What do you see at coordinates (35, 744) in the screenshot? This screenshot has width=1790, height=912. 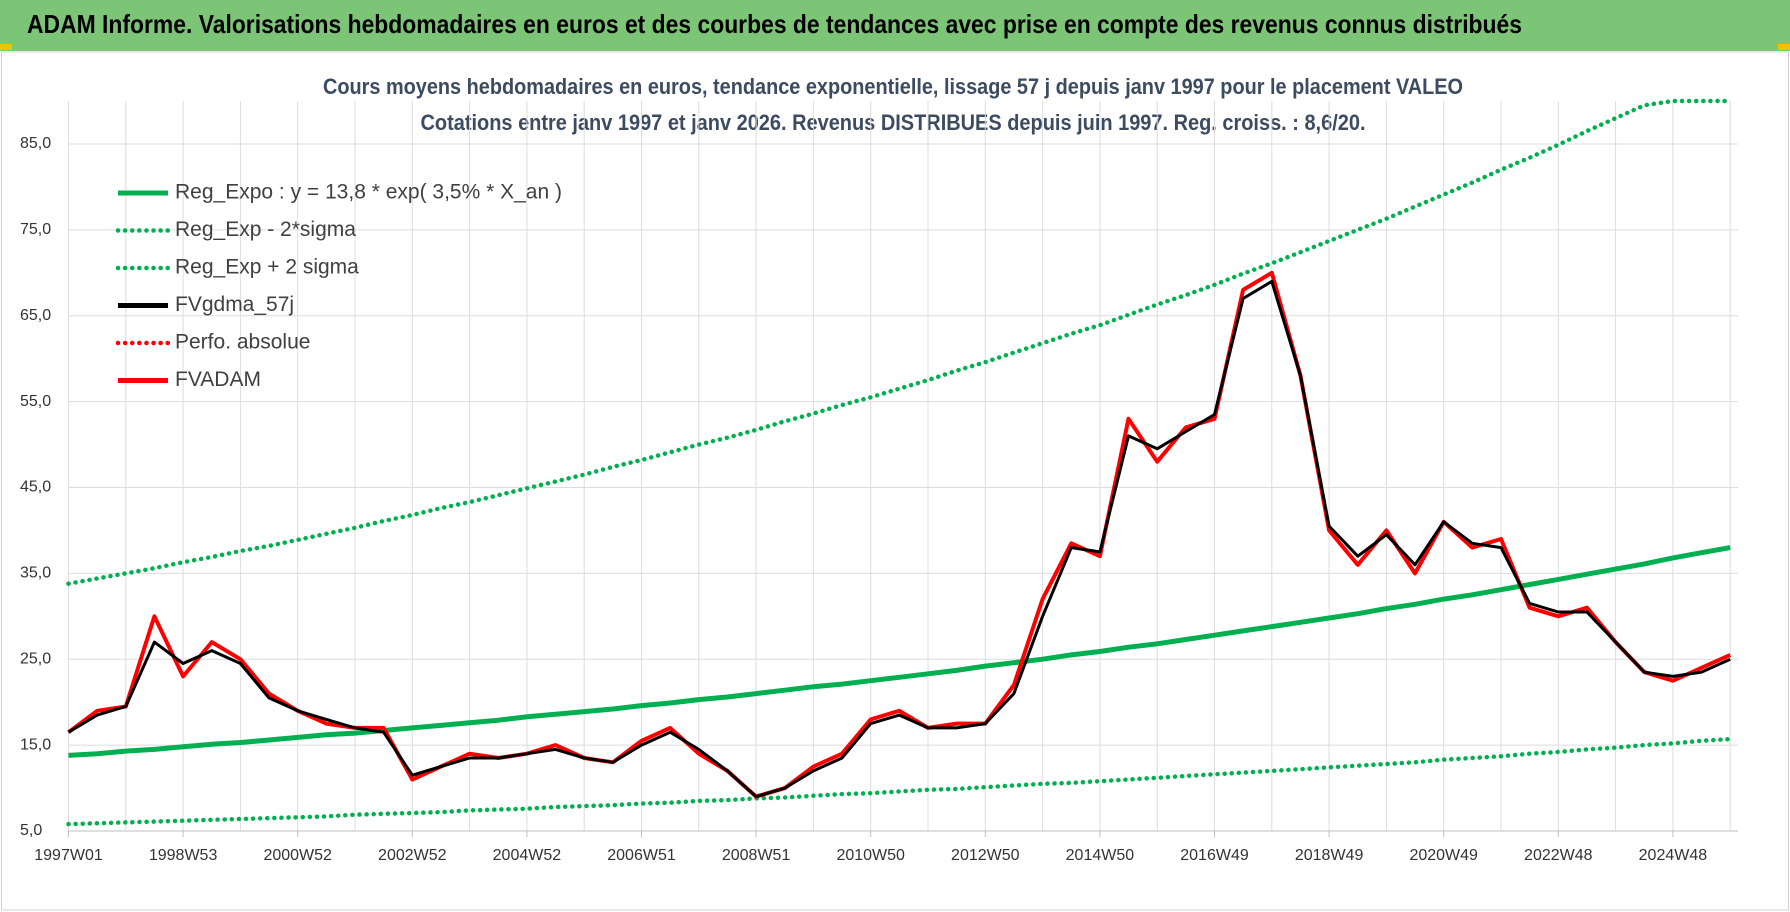 I see `y-tick-label: 15,0` at bounding box center [35, 744].